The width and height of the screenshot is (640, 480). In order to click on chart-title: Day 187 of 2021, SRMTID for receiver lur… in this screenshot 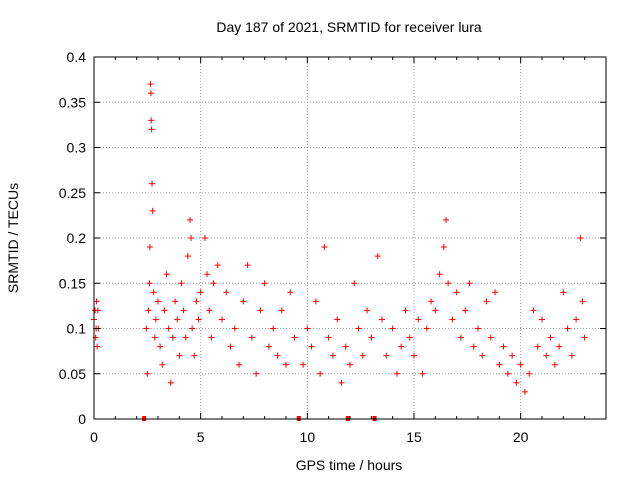, I will do `click(349, 27)`.